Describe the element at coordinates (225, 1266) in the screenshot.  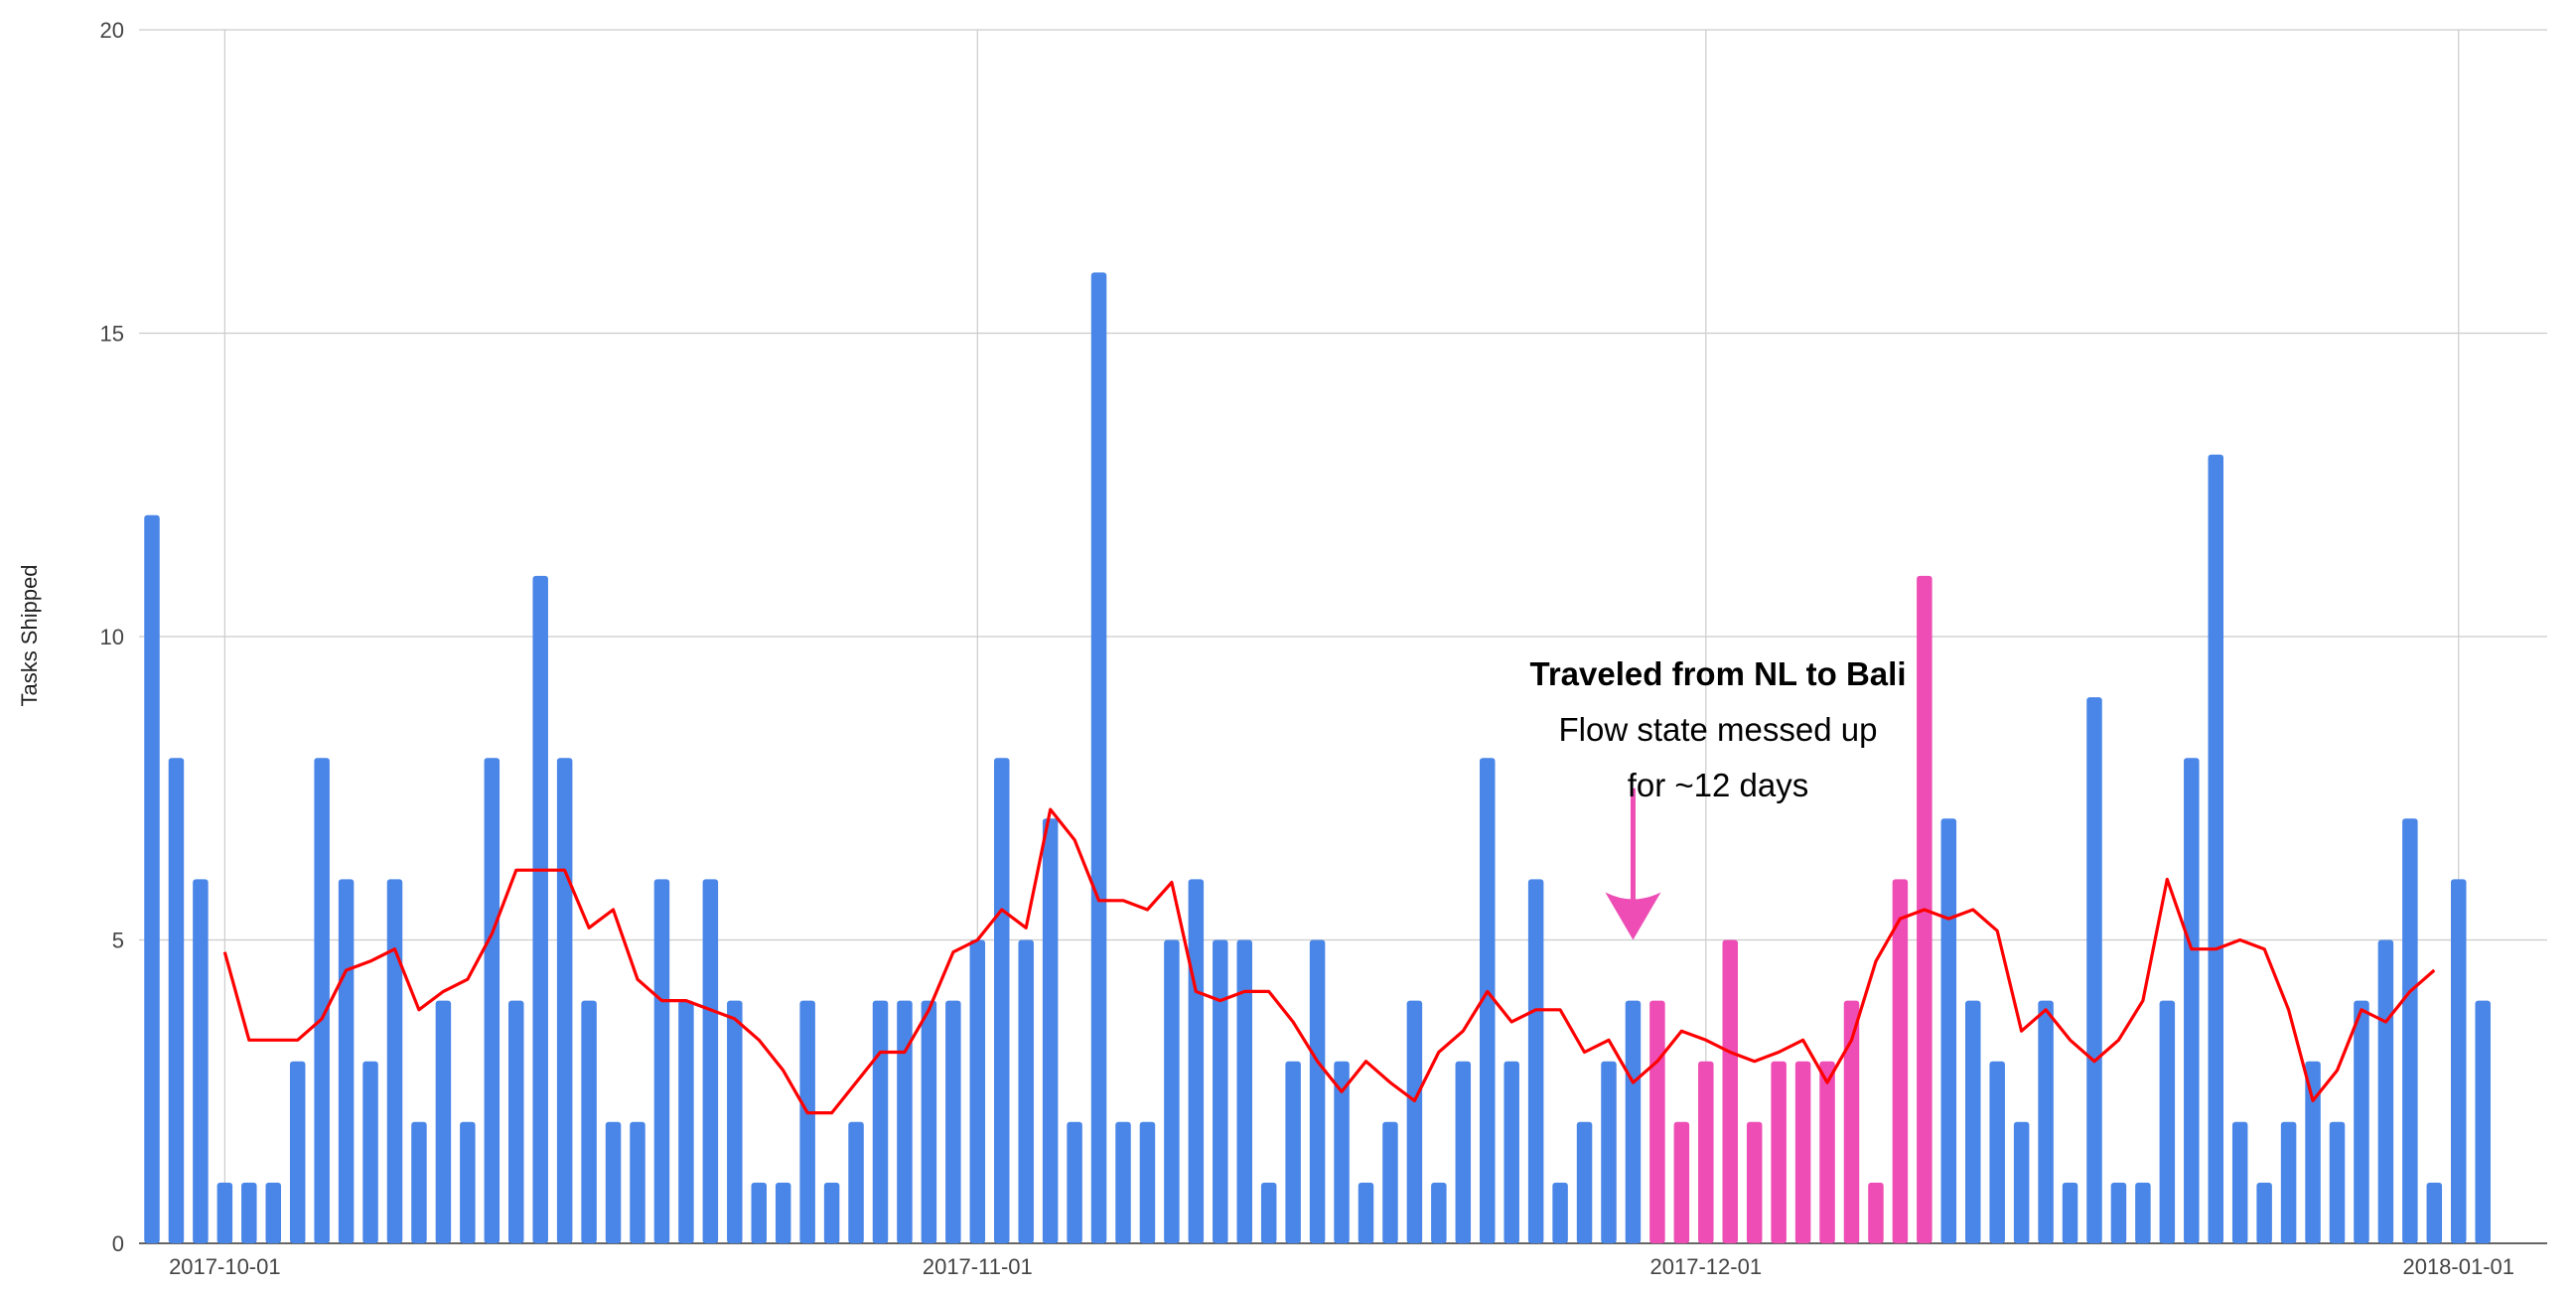
I see `x-tick-label: 2017-10-01` at that location.